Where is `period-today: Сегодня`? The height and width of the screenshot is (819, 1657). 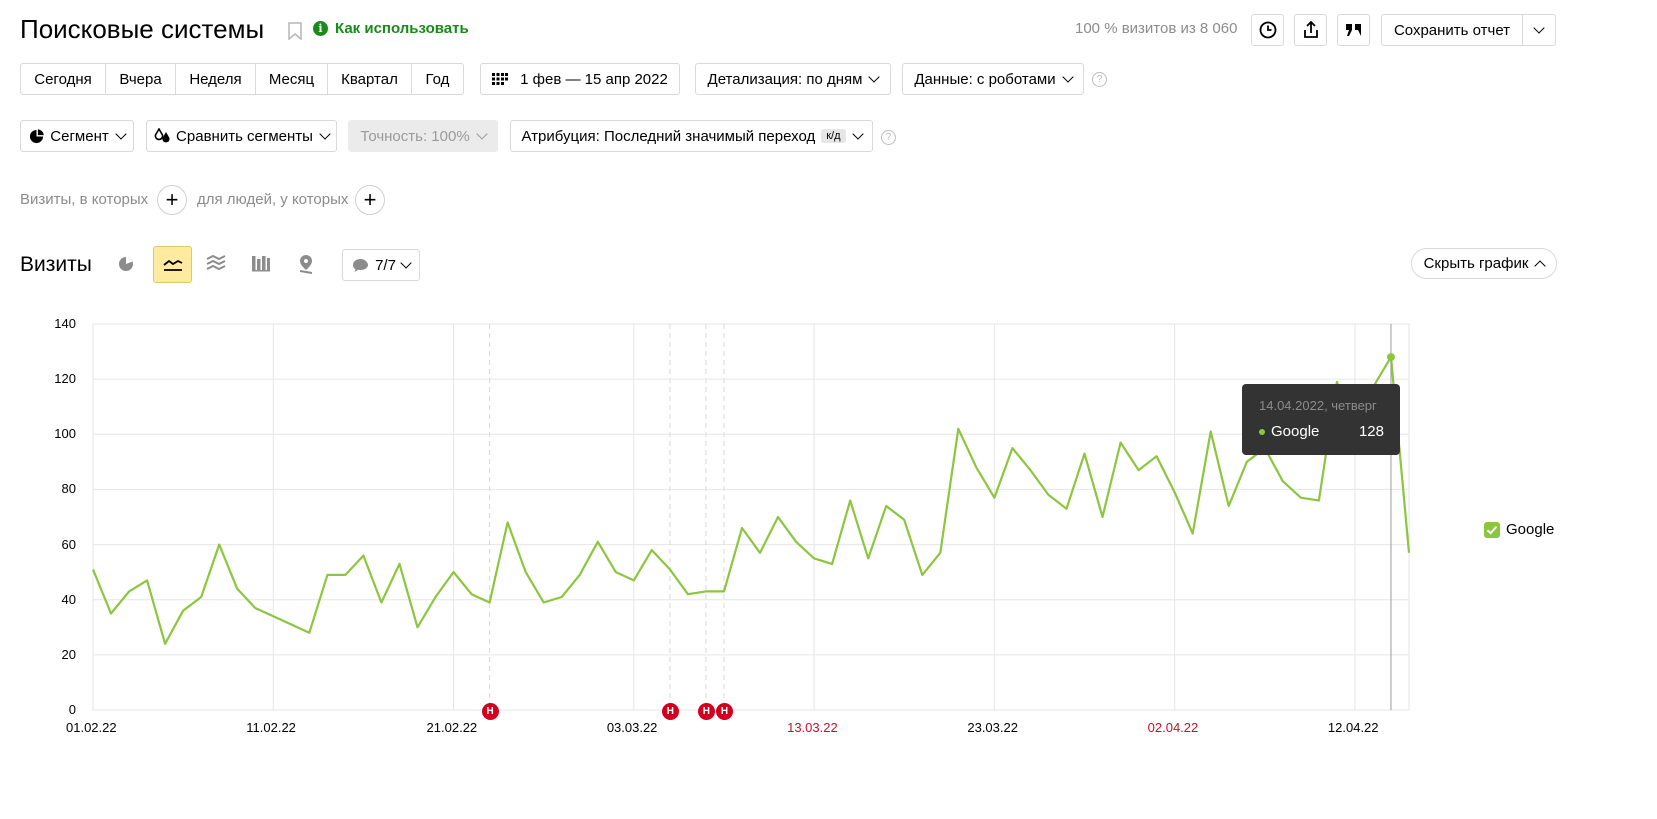 period-today: Сегодня is located at coordinates (63, 79).